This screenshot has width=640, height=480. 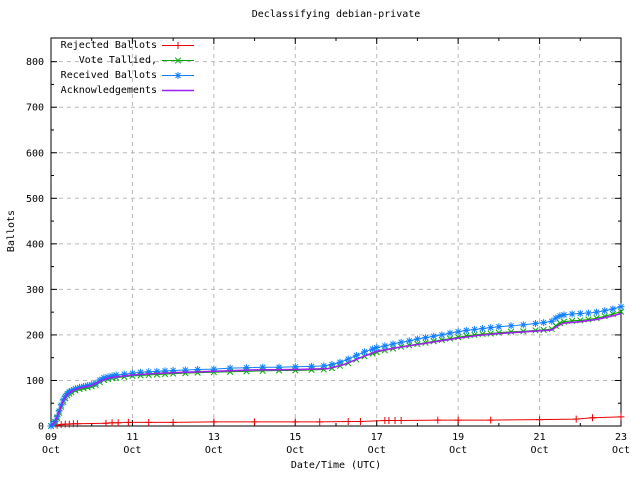 I want to click on y-tick-label: 300, so click(x=35, y=290).